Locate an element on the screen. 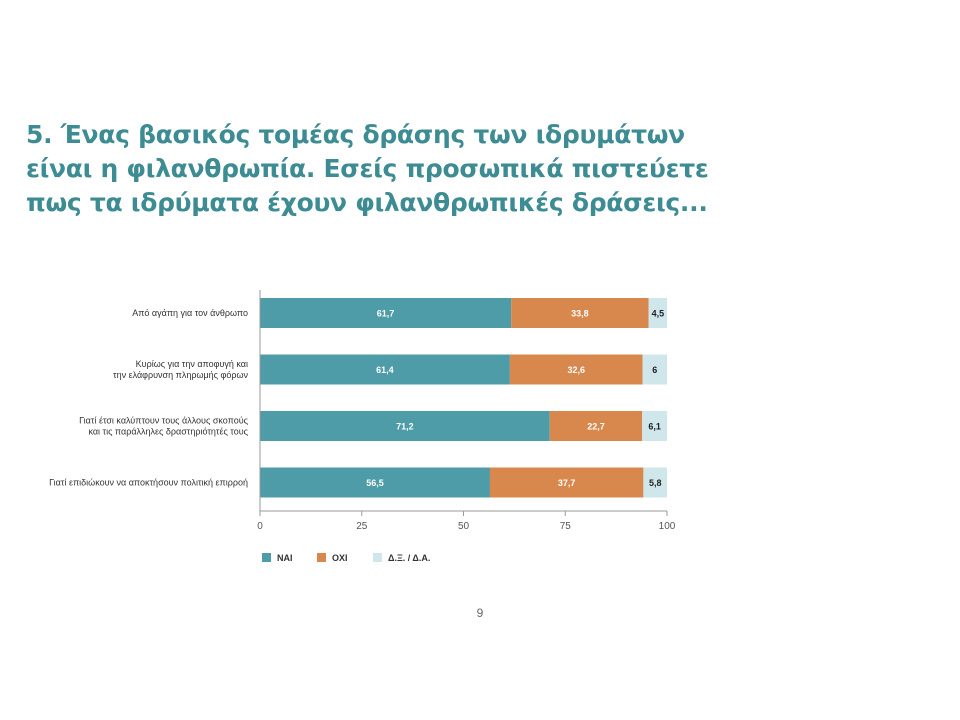 The image size is (960, 720). x-tick-label: 100 is located at coordinates (667, 526).